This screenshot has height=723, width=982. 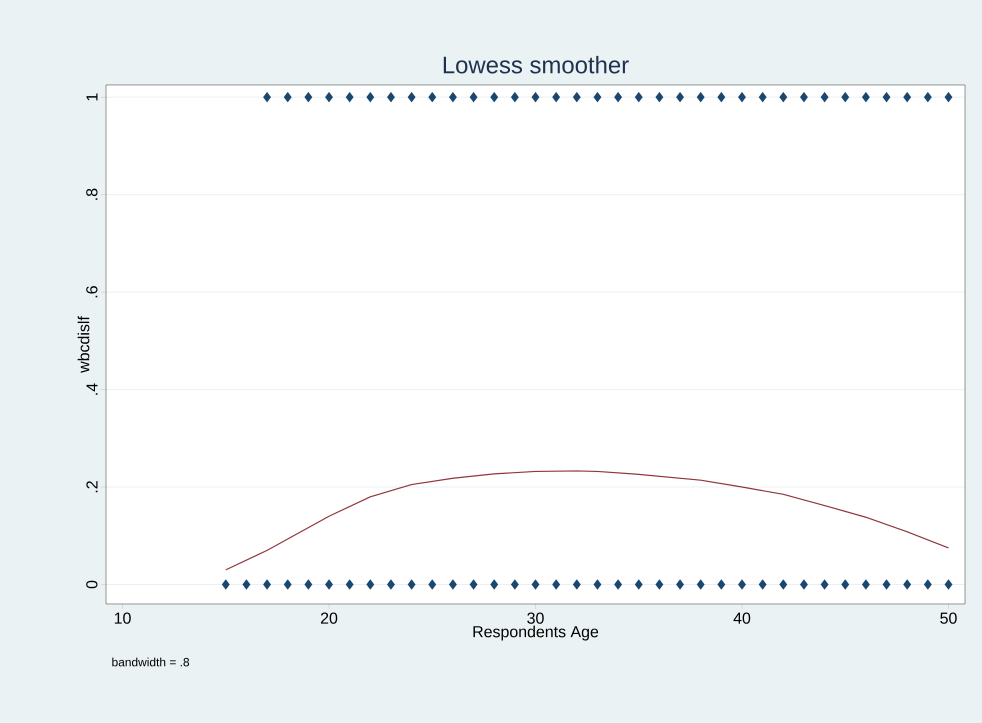 What do you see at coordinates (92, 389) in the screenshot?
I see `y-tick-label: .4` at bounding box center [92, 389].